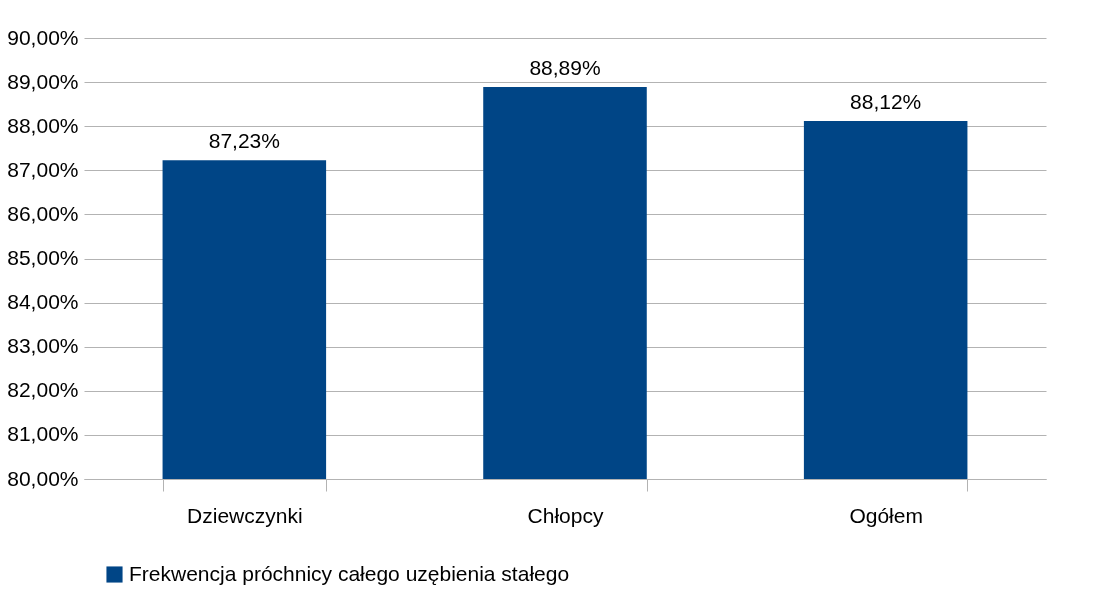 The image size is (1094, 603). What do you see at coordinates (43, 434) in the screenshot?
I see `y-tick-label: 81,00%` at bounding box center [43, 434].